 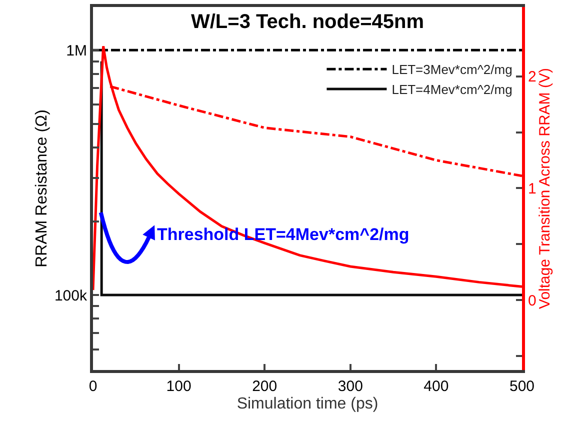 I want to click on x-axis-title: Simulation time (ps), so click(x=307, y=404).